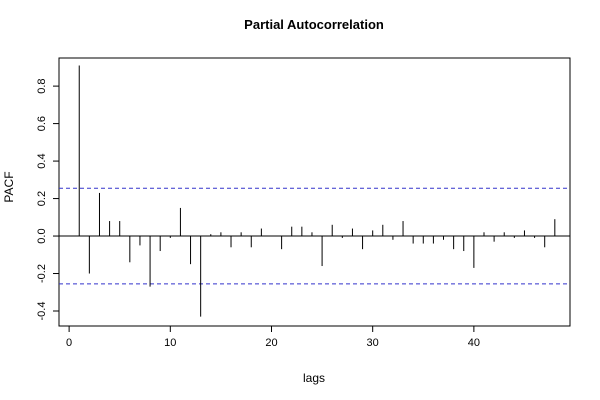 The height and width of the screenshot is (400, 600). I want to click on y-tick-label: 0.6, so click(42, 123).